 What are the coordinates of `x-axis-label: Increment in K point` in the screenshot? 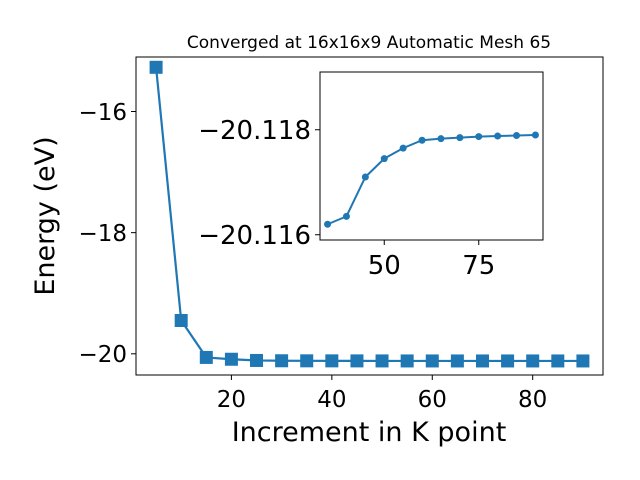 It's located at (369, 432).